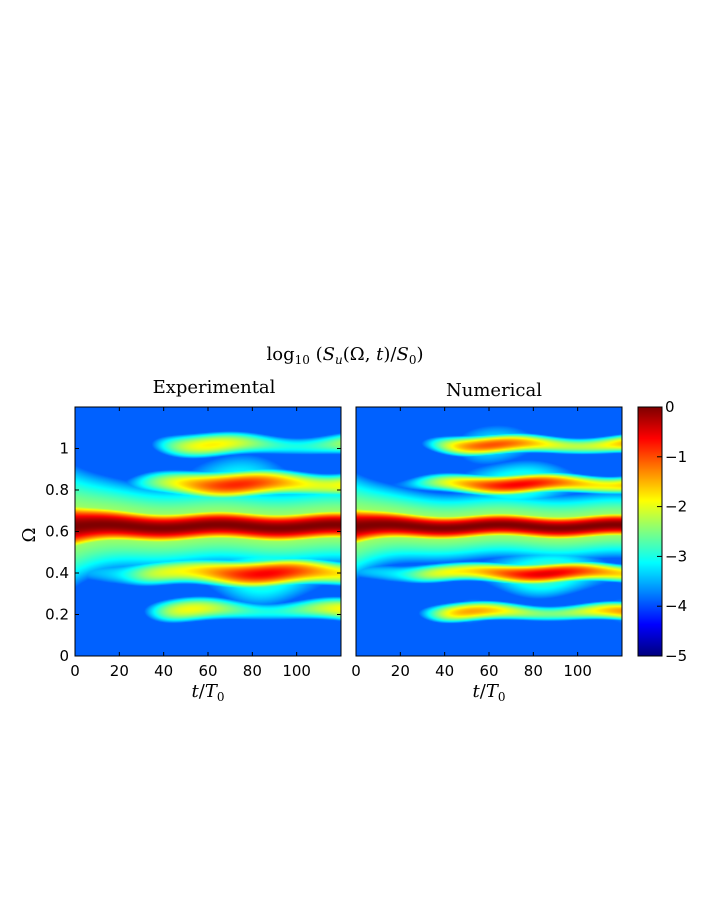 This screenshot has width=706, height=913. Describe the element at coordinates (64, 449) in the screenshot. I see `y-tick-label: 1` at that location.